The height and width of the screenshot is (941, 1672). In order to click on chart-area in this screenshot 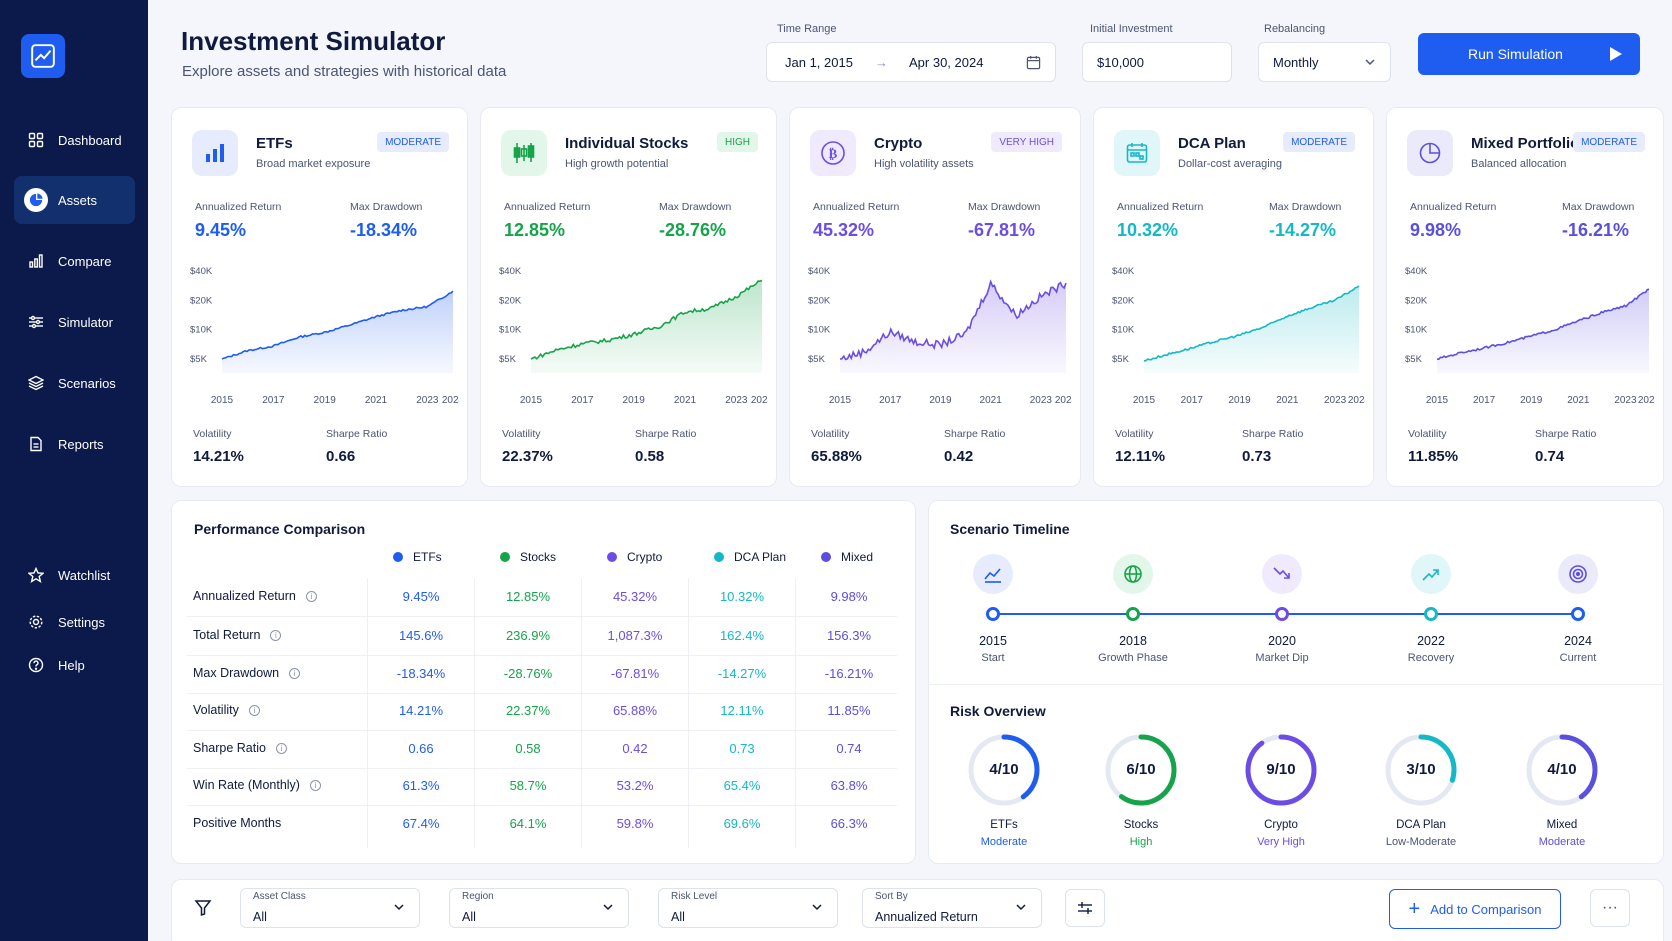, I will do `click(337, 332)`.